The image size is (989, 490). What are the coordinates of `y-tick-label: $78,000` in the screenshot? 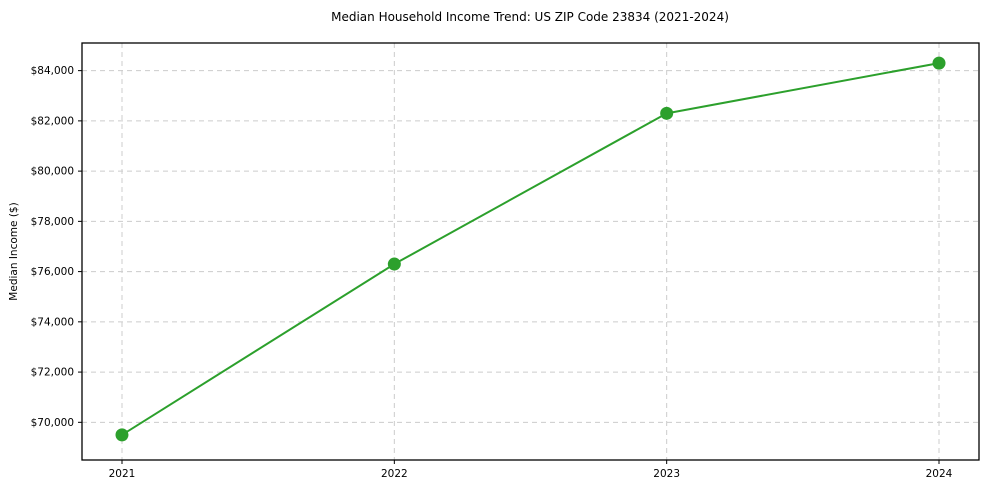 It's located at (52, 222).